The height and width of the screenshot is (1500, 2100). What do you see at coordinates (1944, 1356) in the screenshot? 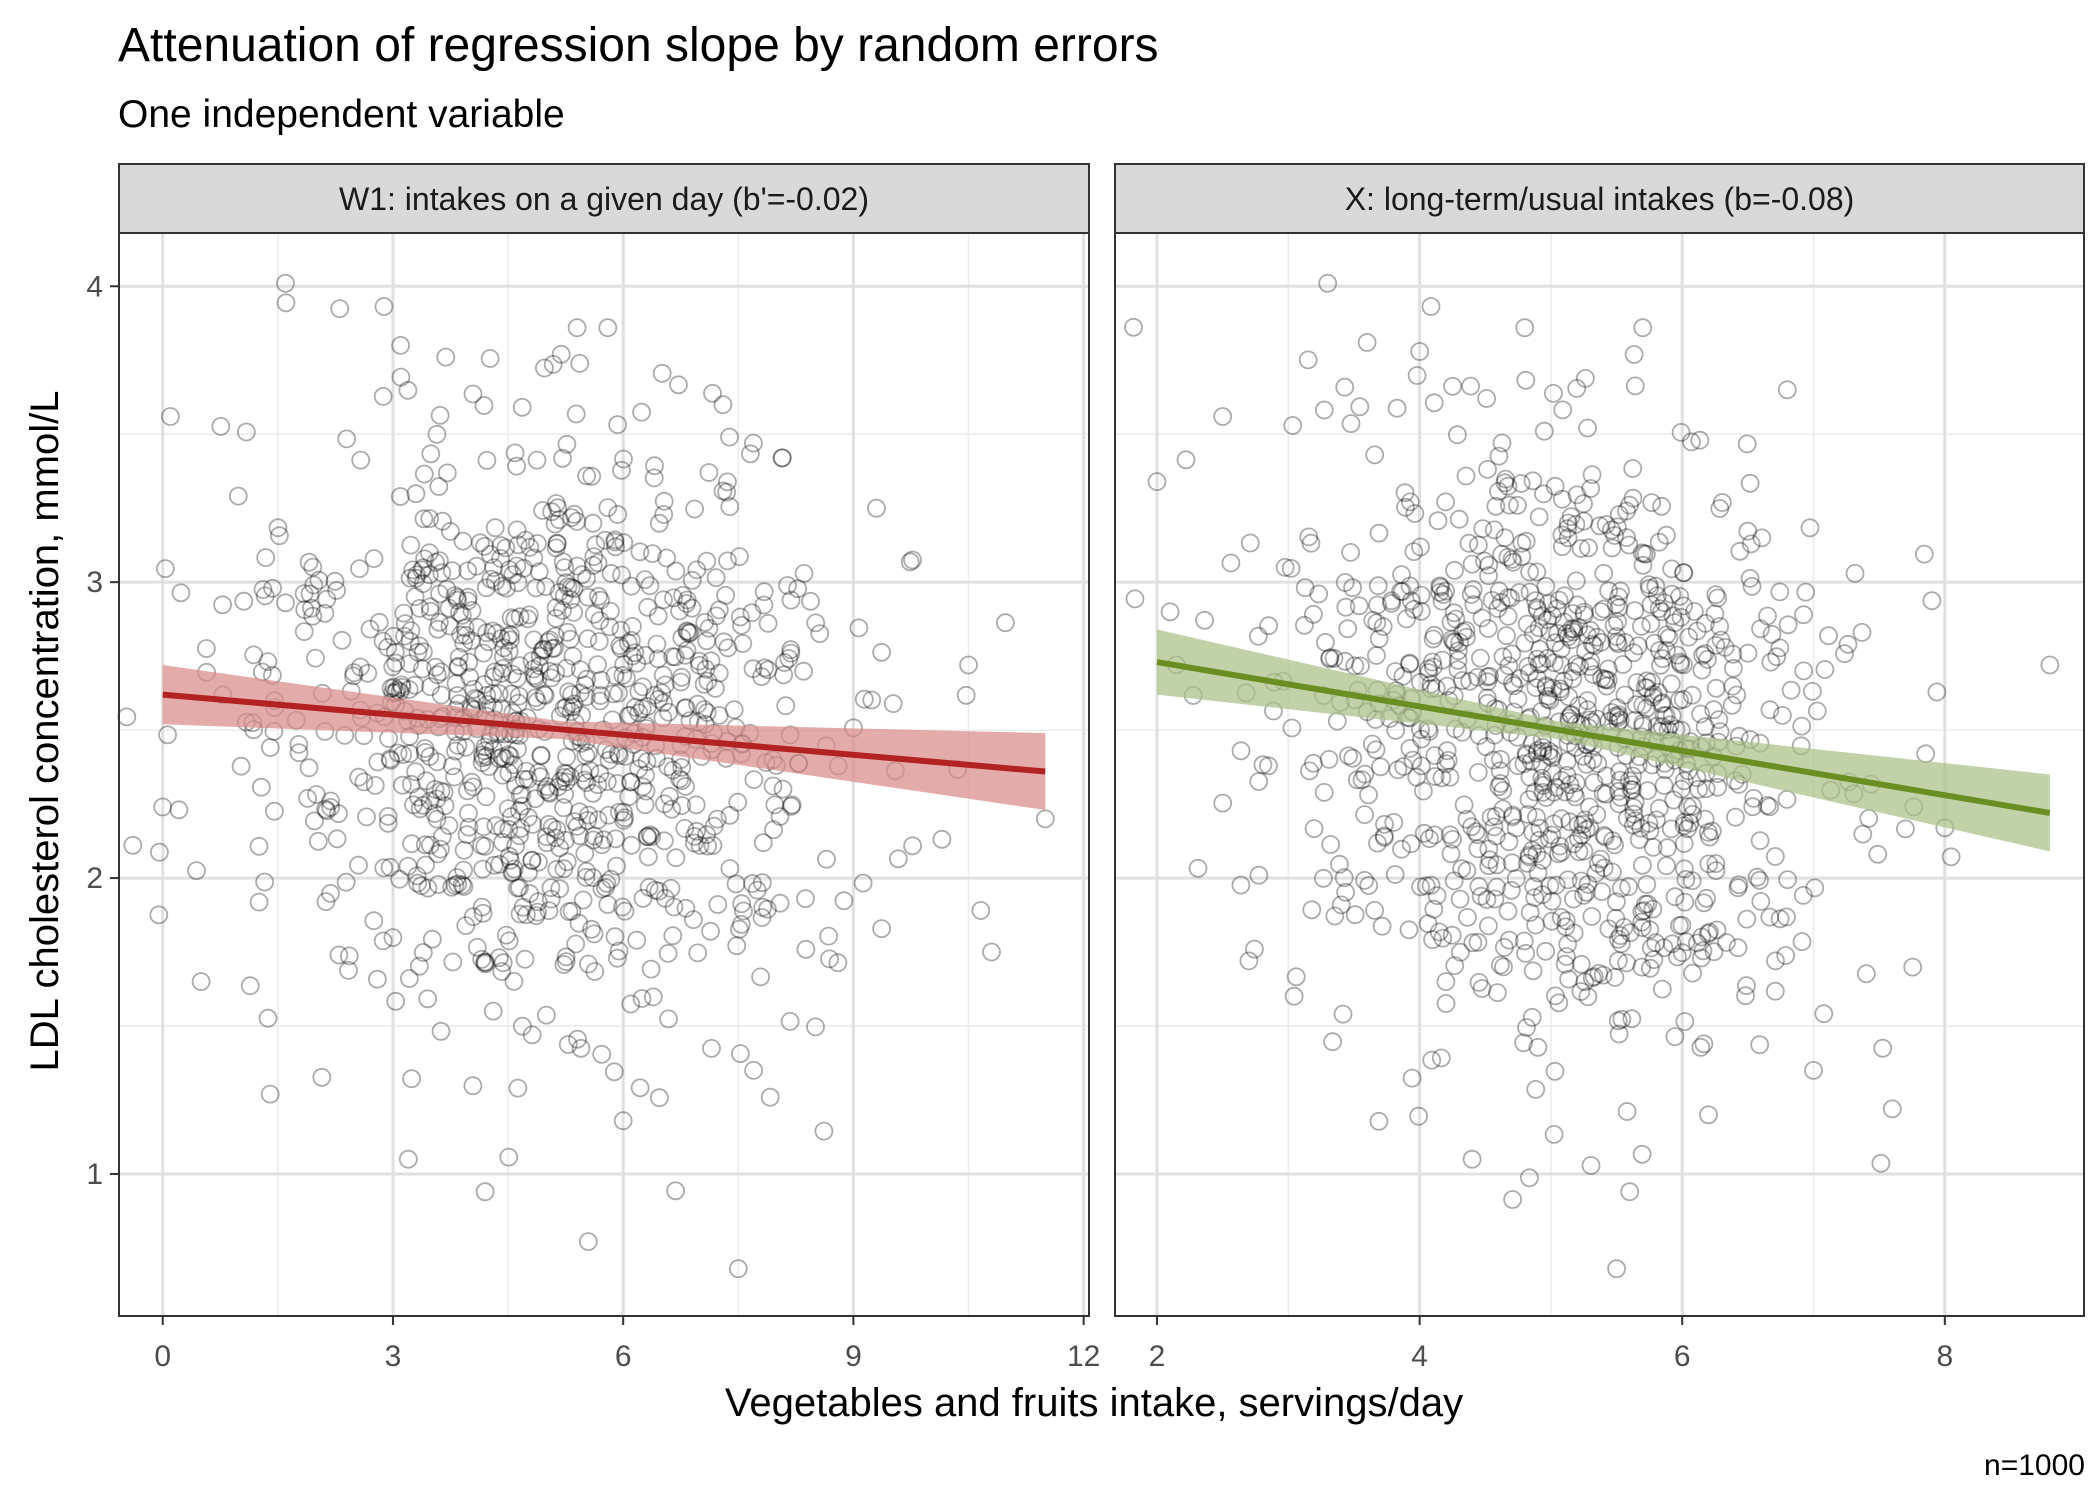
I see `x-tick-label: 8` at bounding box center [1944, 1356].